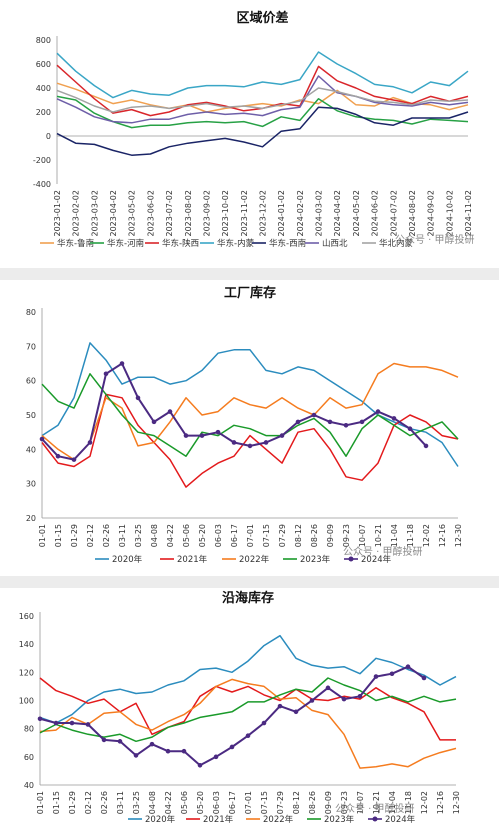 Image resolution: width=499 pixels, height=832 pixels. I want to click on x-tick-label: 12-30, so click(456, 802).